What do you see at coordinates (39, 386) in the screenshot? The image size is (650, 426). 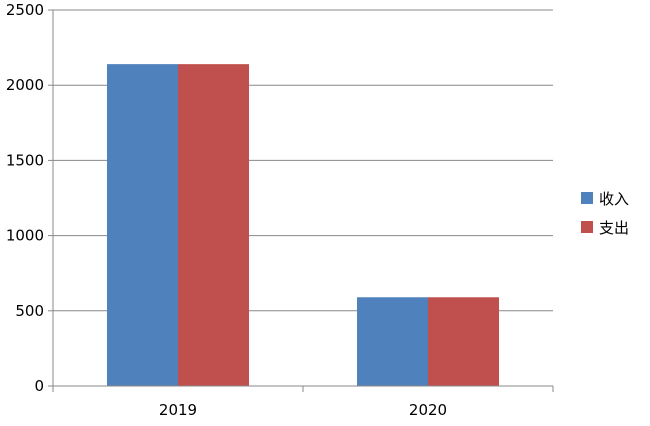 I see `y-tick-label: 0` at bounding box center [39, 386].